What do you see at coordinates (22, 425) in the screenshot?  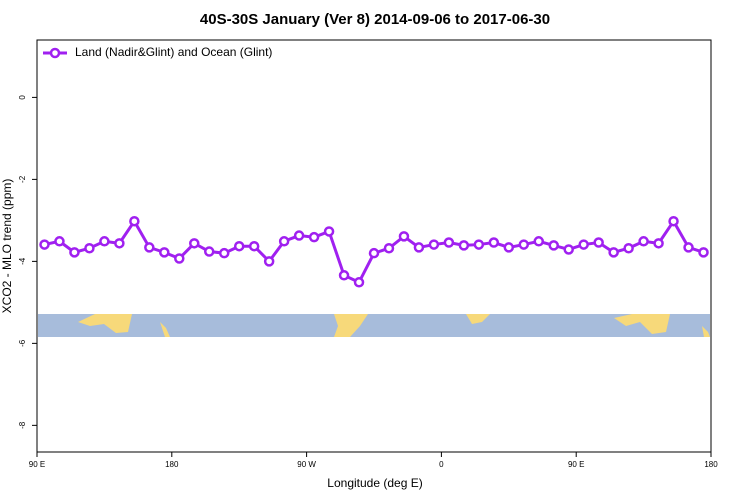 I see `y-tick-label: -8` at bounding box center [22, 425].